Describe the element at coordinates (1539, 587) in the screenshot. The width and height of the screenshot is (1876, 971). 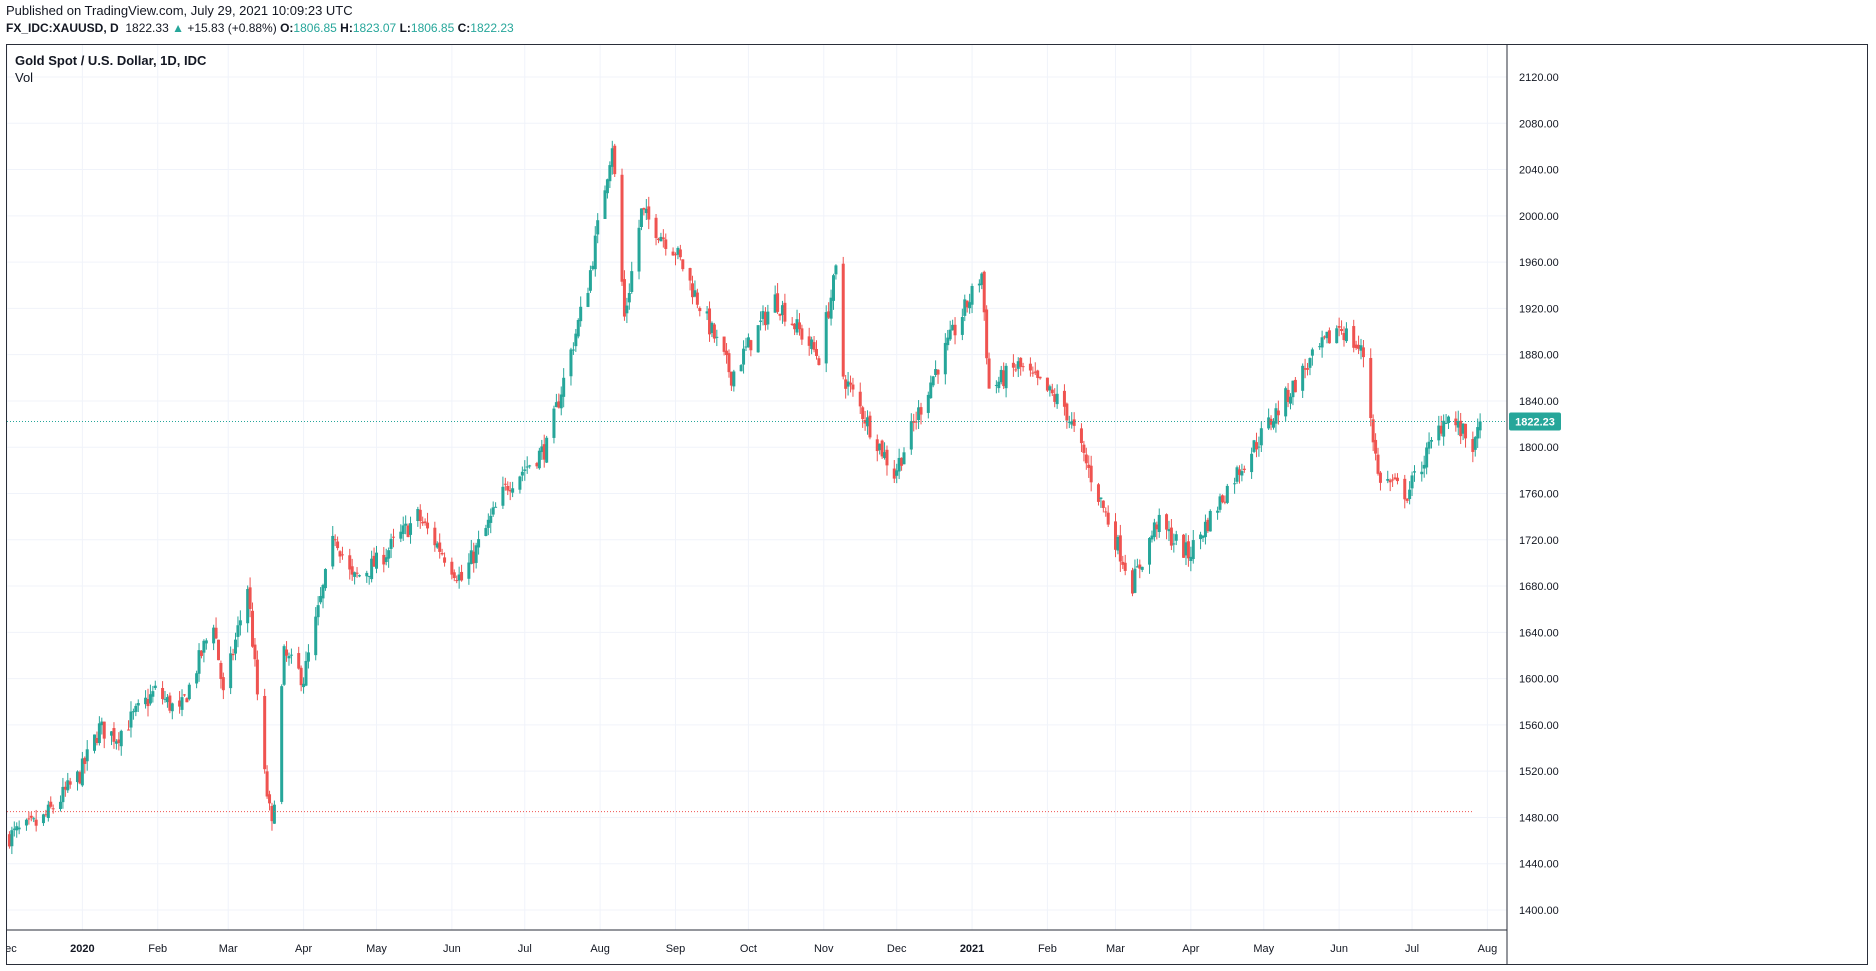
I see `y-tick-label: 1680.00` at that location.